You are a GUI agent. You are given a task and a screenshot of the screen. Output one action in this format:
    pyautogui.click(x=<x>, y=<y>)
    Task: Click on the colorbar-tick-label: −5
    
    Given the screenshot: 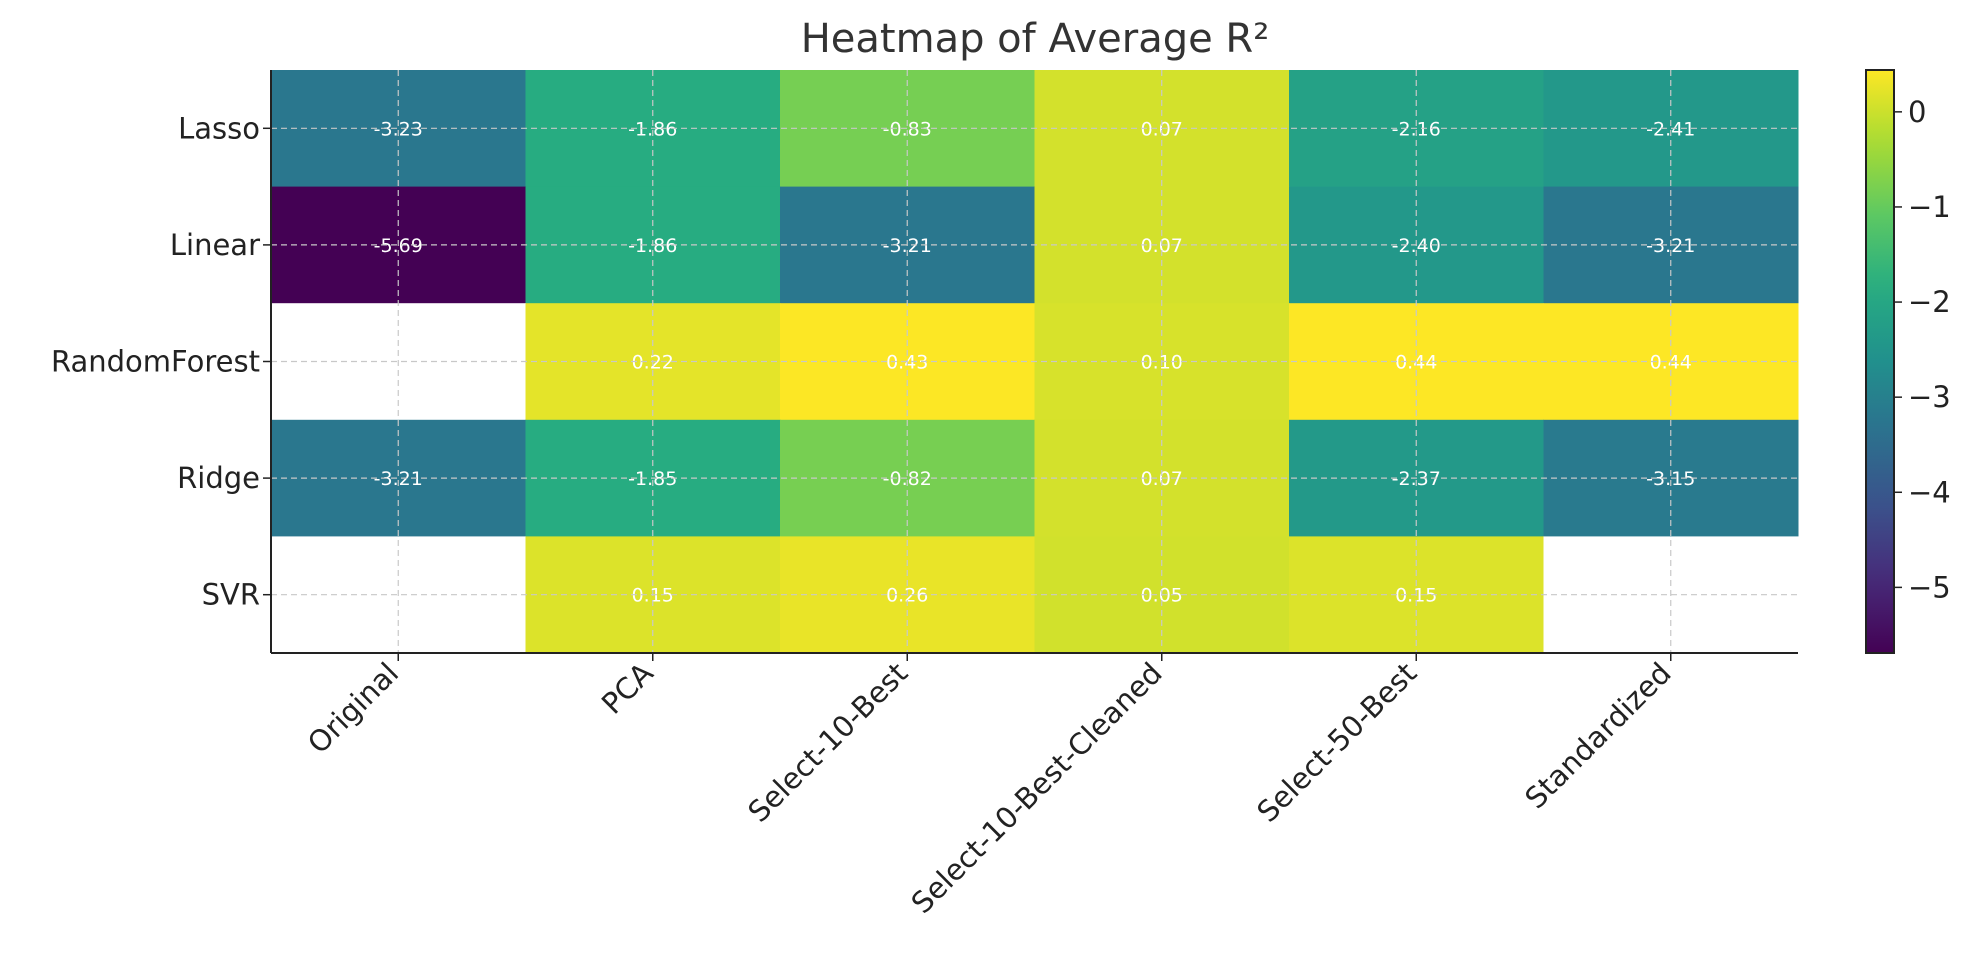 What is the action you would take?
    pyautogui.click(x=1929, y=587)
    